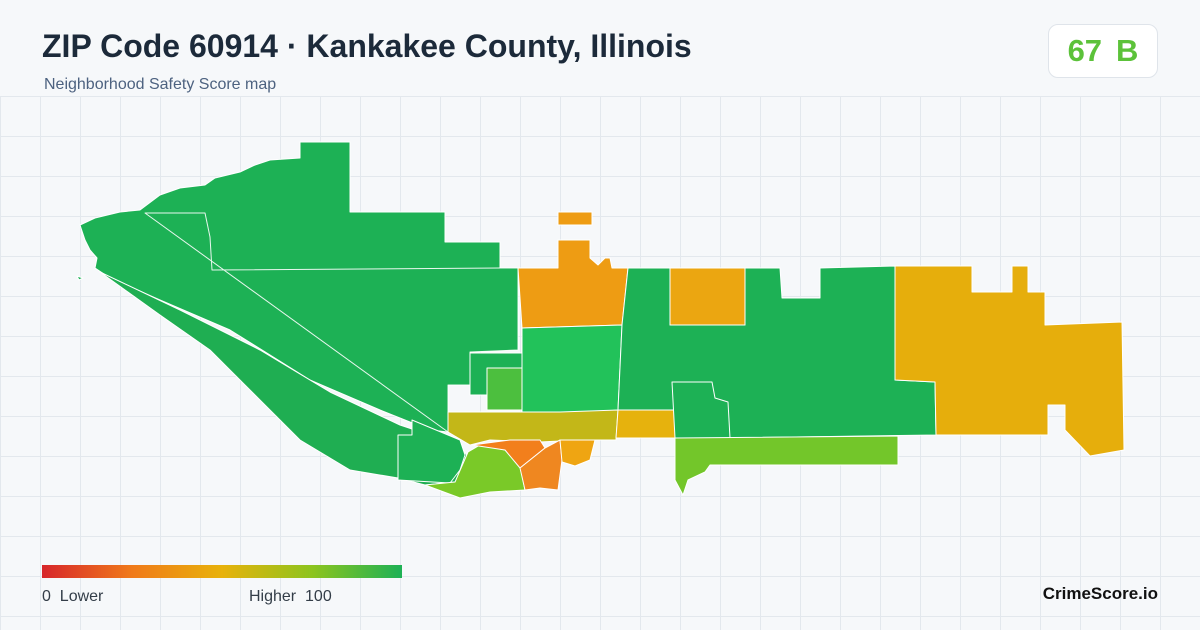 The image size is (1200, 630). I want to click on map-region-center-green, so click(572, 370).